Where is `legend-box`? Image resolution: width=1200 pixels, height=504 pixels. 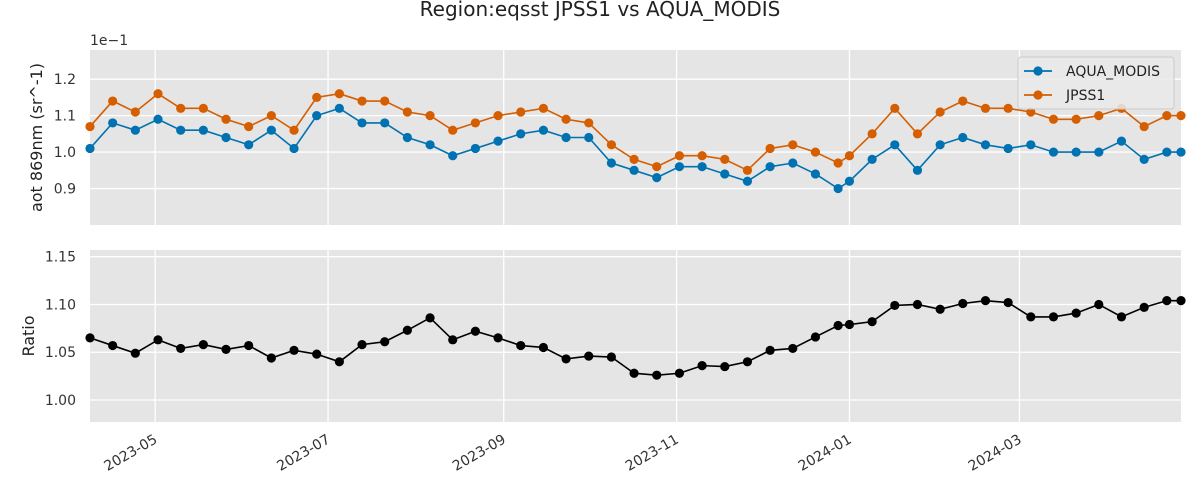 legend-box is located at coordinates (1096, 83).